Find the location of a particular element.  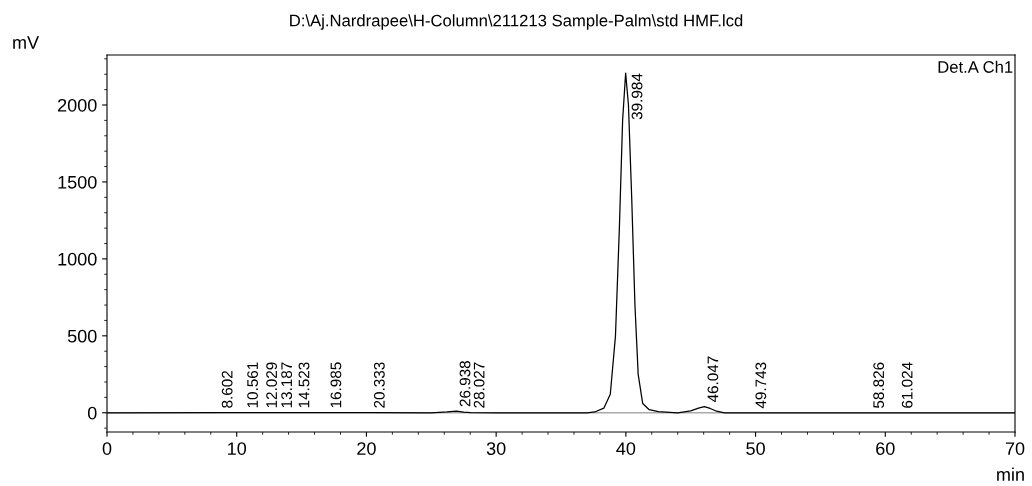

annotation: 49.743 is located at coordinates (761, 385).